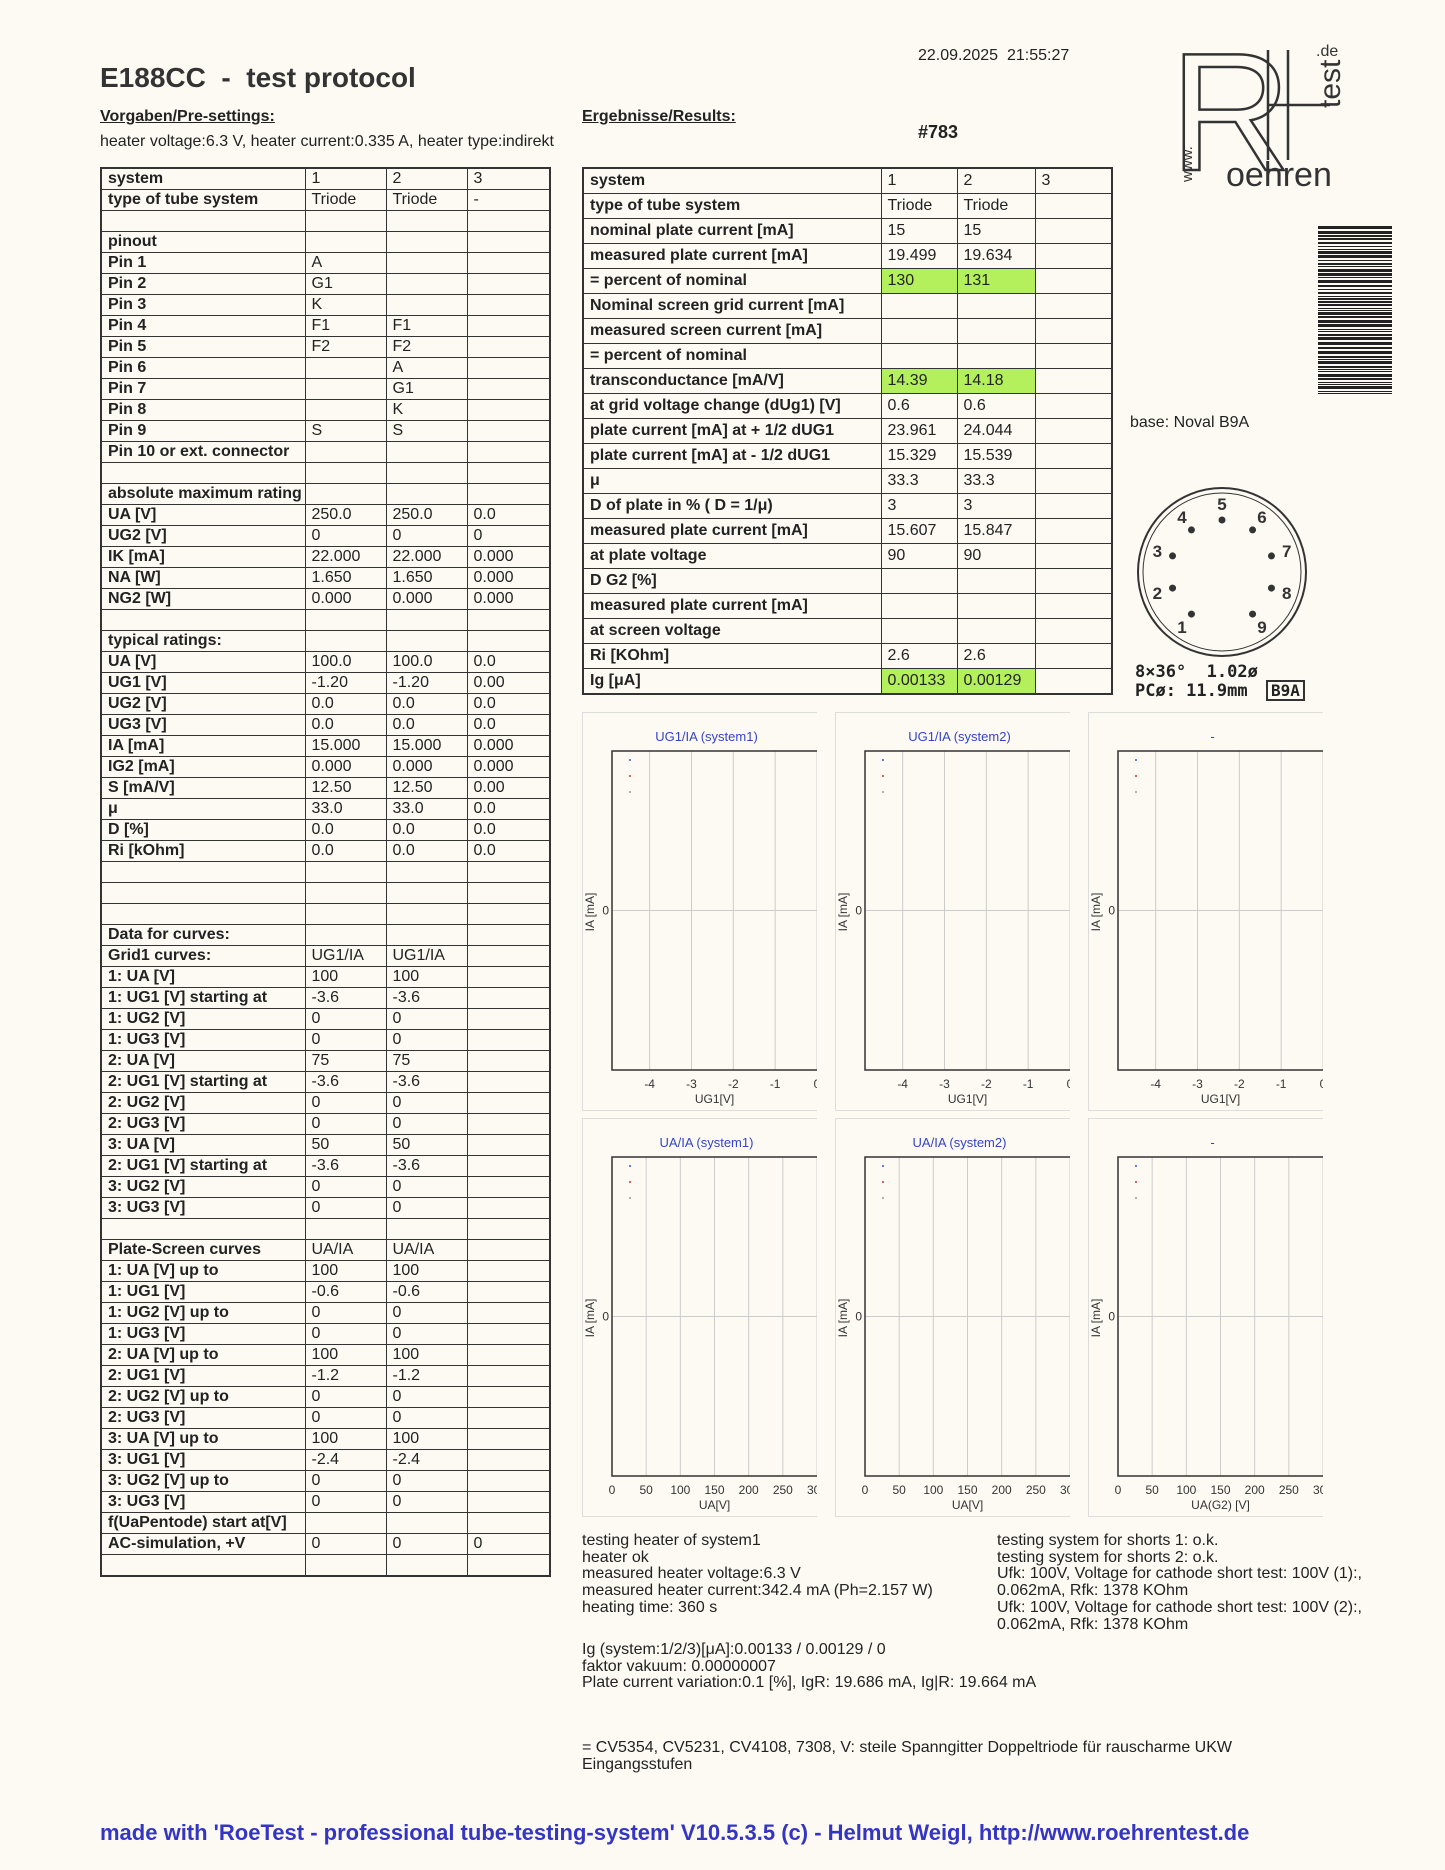 The image size is (1445, 1870). Describe the element at coordinates (1222, 520) in the screenshot. I see `pin-dot` at that location.